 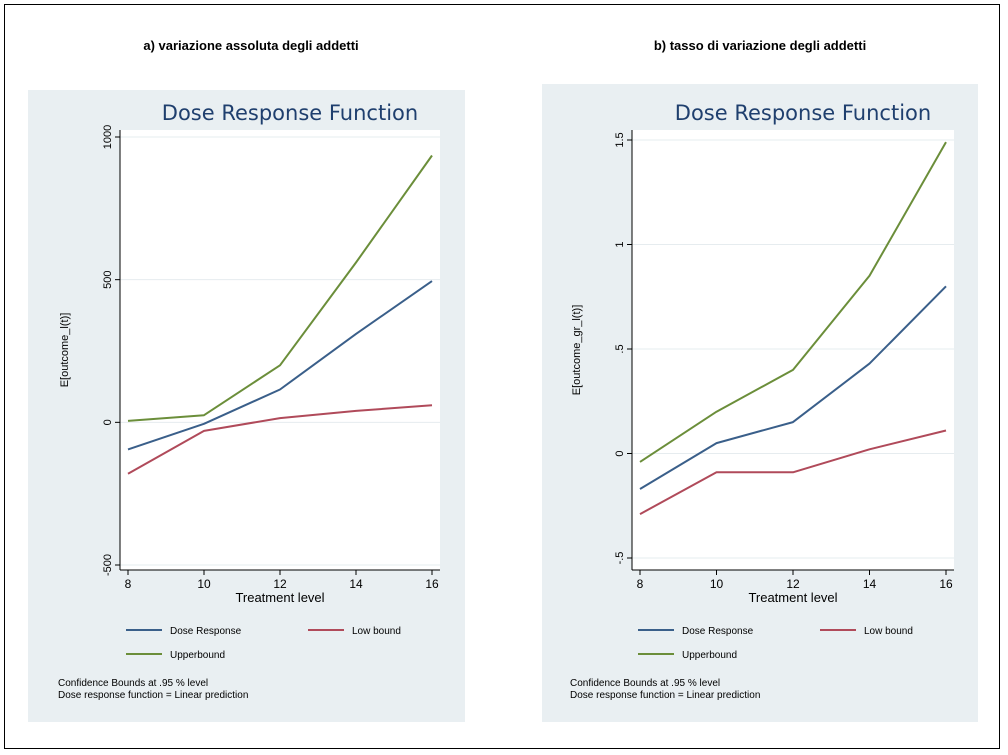 What do you see at coordinates (640, 584) in the screenshot?
I see `x-tick-label-b-0: 8` at bounding box center [640, 584].